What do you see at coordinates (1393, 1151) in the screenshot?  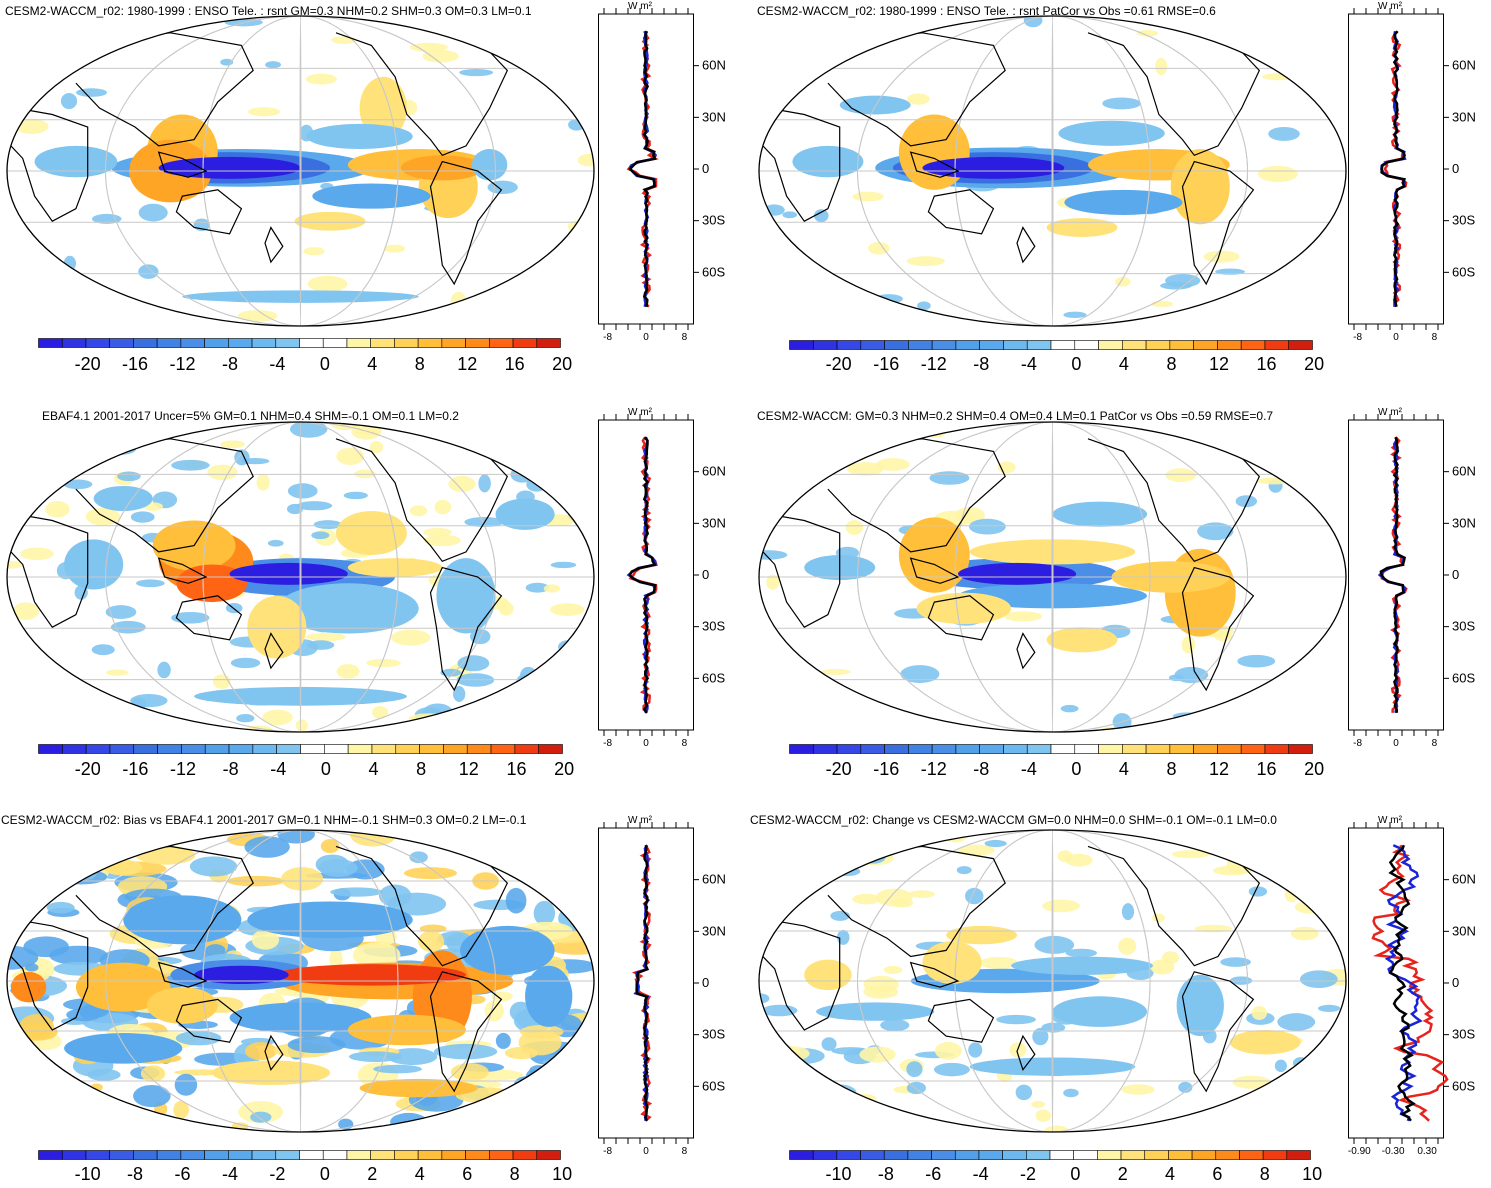 I see `zonal-x-tick-label: -0.30` at bounding box center [1393, 1151].